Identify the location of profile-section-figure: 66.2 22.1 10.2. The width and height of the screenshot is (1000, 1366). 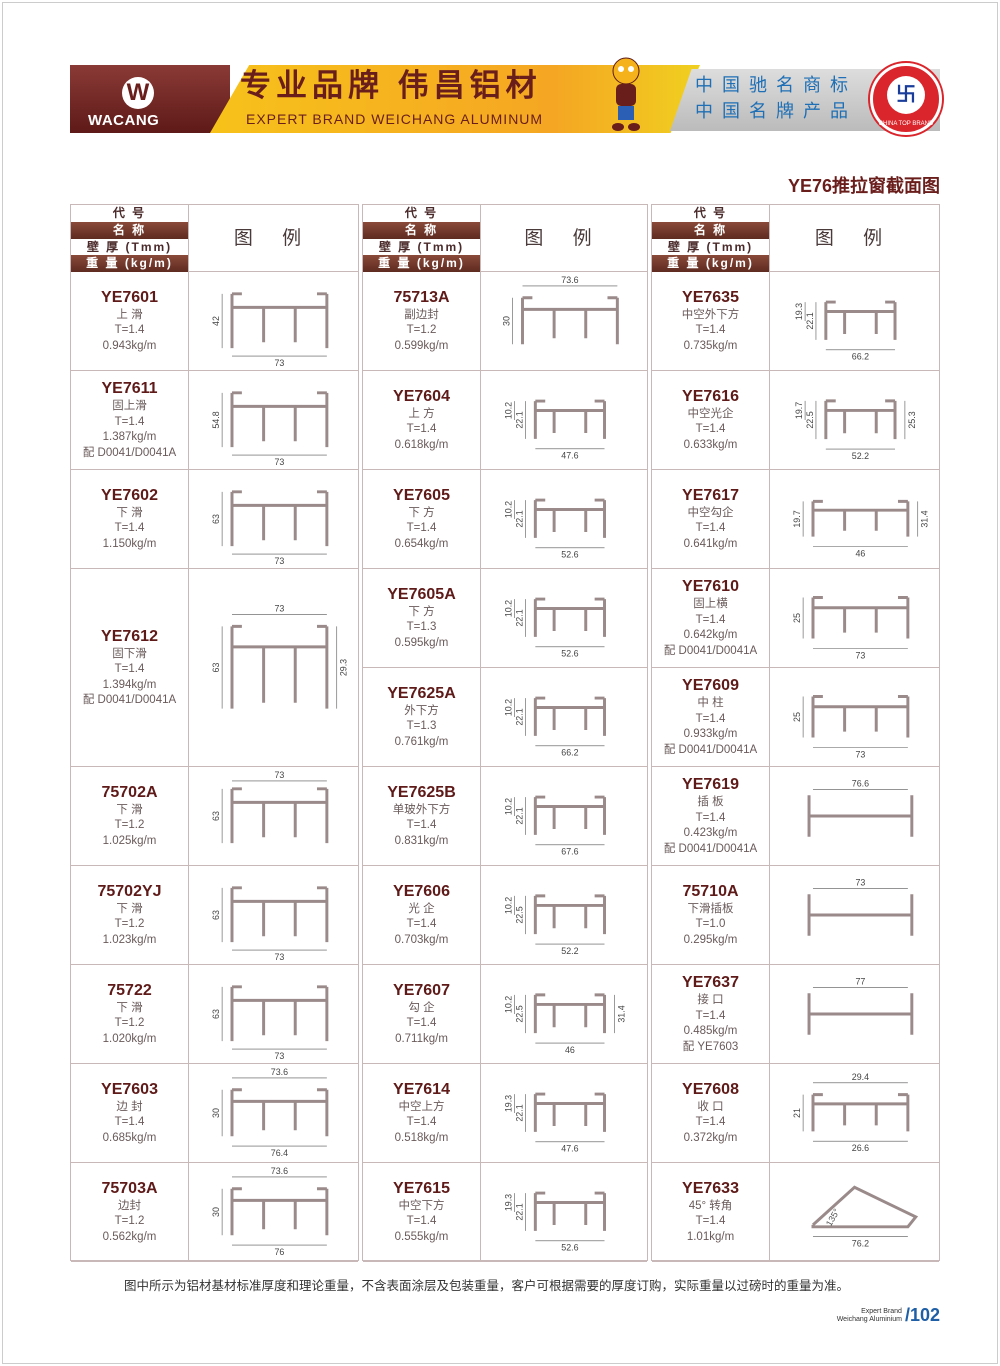
(564, 717).